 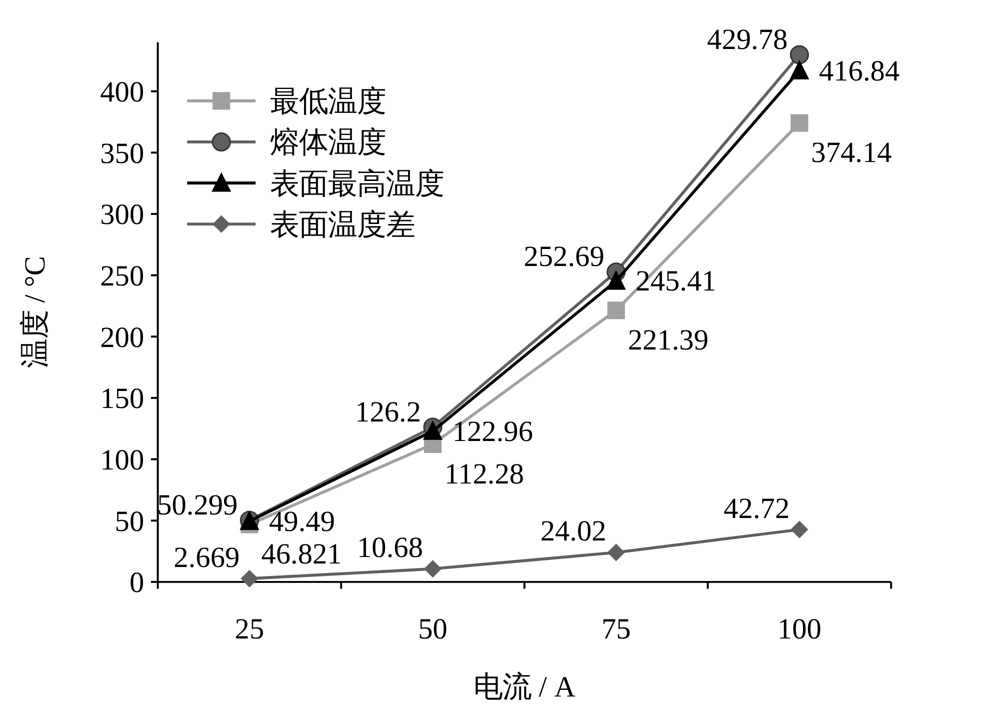 I want to click on x-tick-label: 25, so click(x=249, y=630).